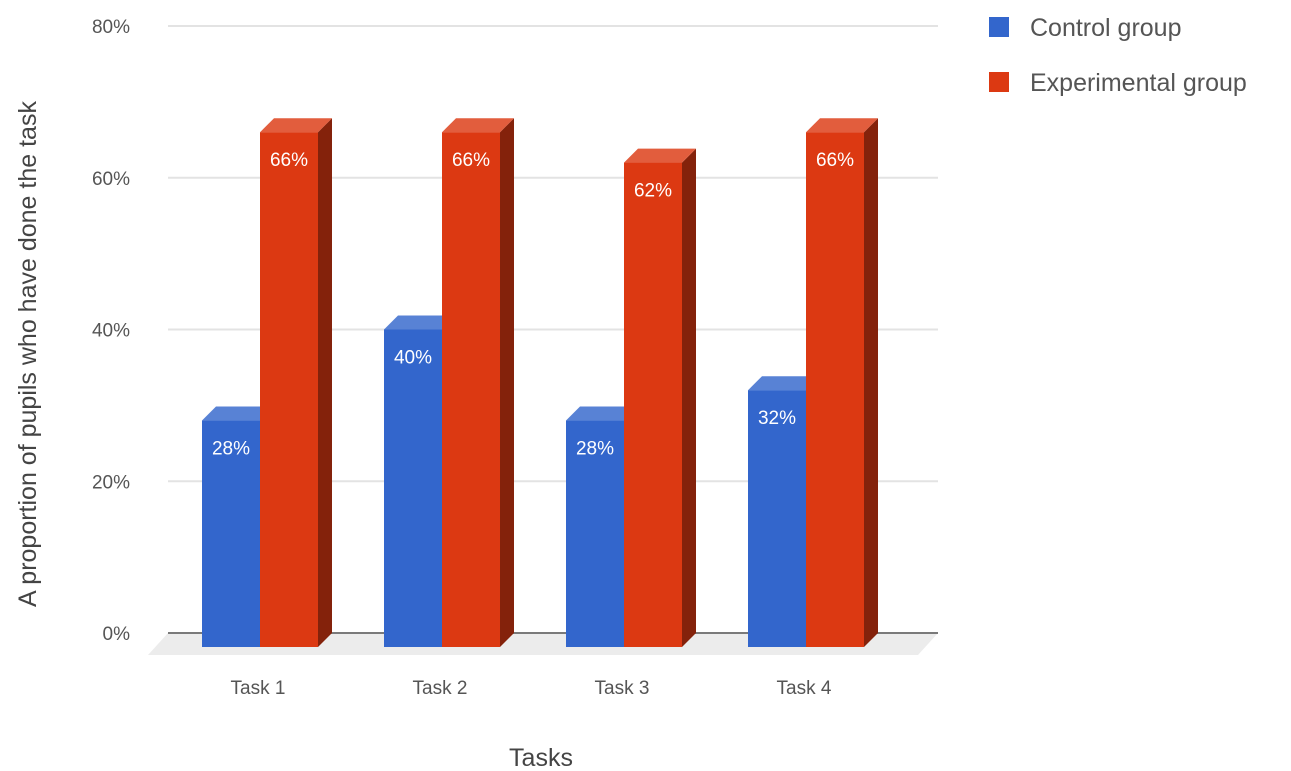  What do you see at coordinates (1105, 28) in the screenshot?
I see `legend-label: Control group` at bounding box center [1105, 28].